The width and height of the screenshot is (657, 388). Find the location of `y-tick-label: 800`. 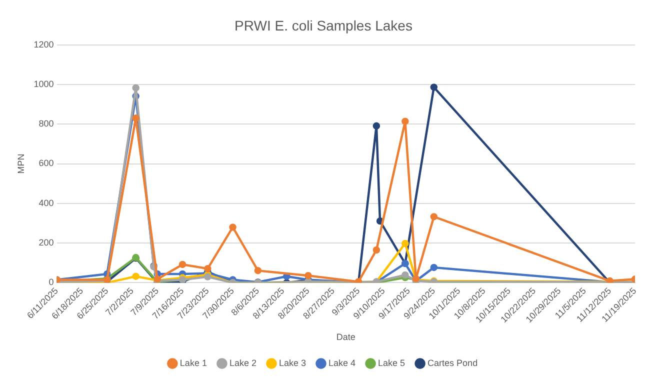

y-tick-label: 800 is located at coordinates (46, 123).